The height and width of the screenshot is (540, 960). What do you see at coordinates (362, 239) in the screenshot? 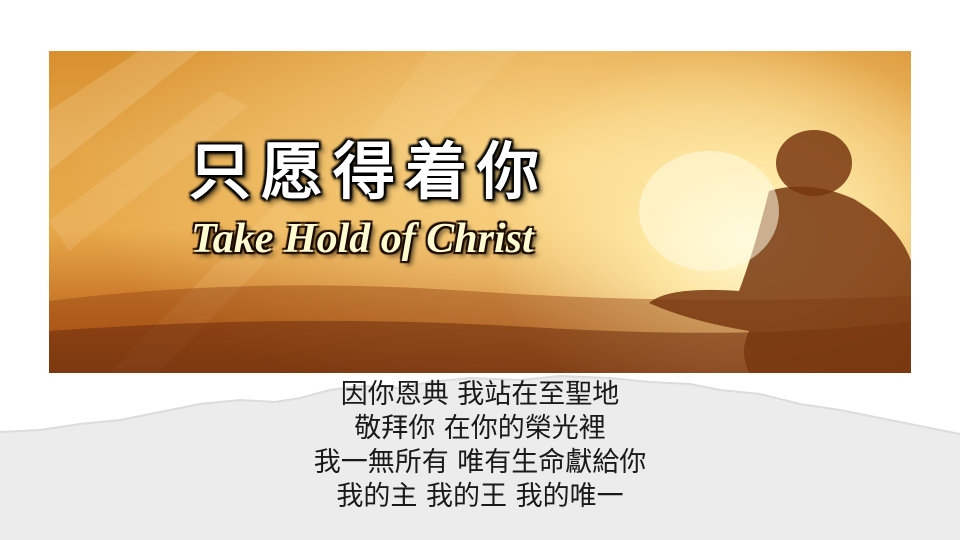
I see `banner-title-english: Take Hold of Christ` at bounding box center [362, 239].